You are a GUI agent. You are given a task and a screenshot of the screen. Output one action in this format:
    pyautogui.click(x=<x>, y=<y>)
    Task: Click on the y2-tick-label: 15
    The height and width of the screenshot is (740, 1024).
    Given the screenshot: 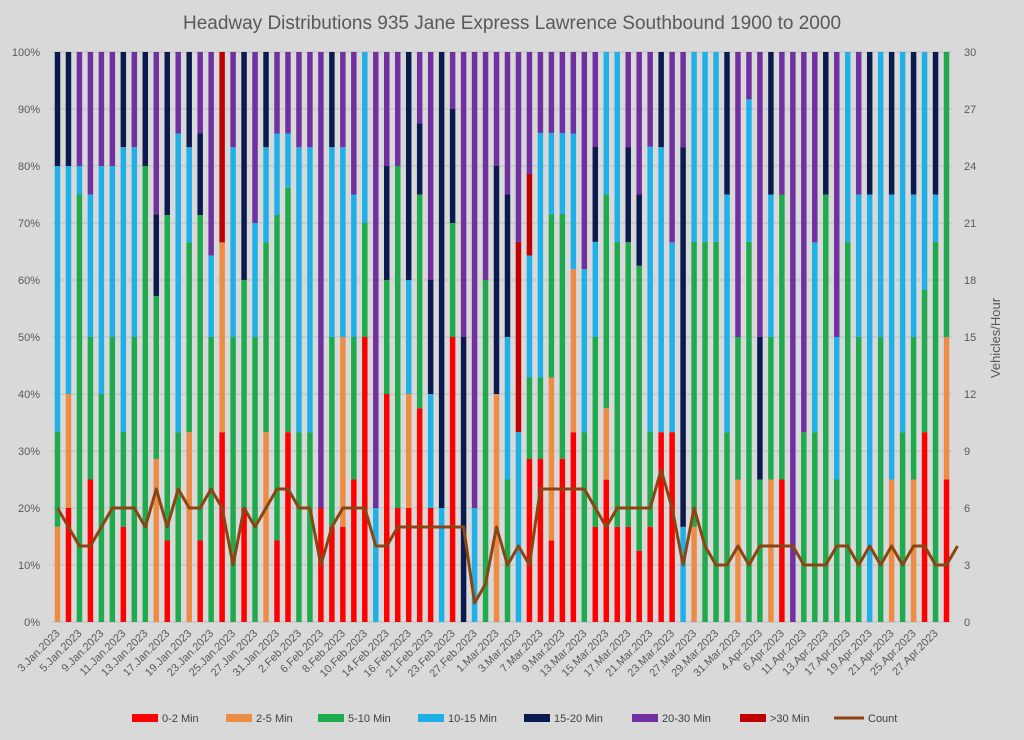 What is the action you would take?
    pyautogui.click(x=970, y=338)
    